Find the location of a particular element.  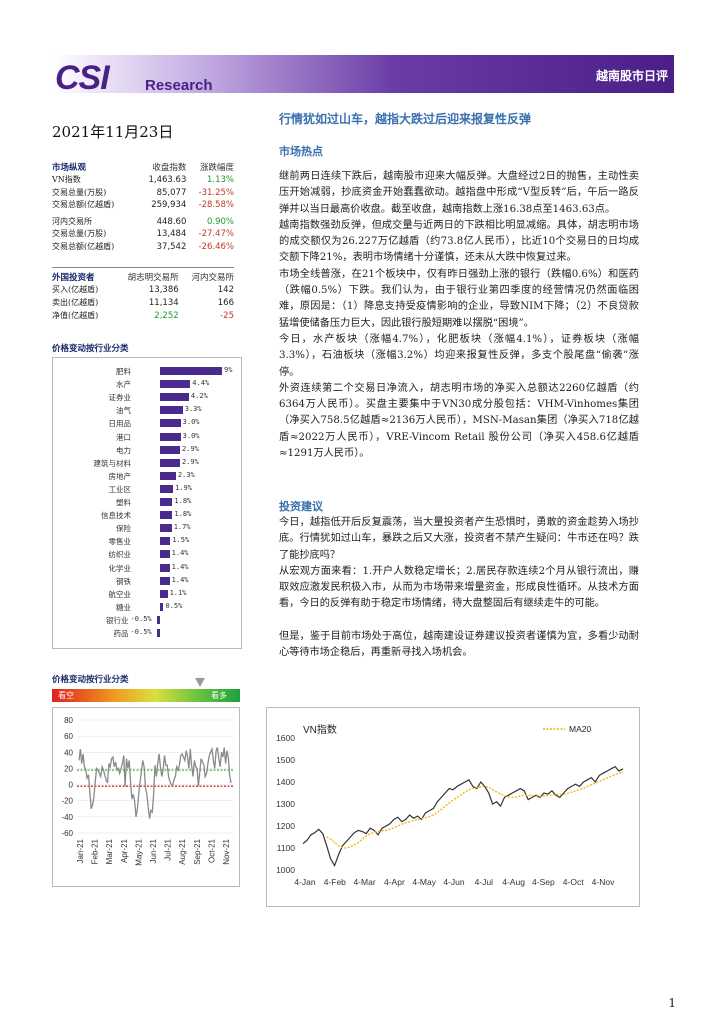

y-tick-label: 1600 is located at coordinates (285, 738).